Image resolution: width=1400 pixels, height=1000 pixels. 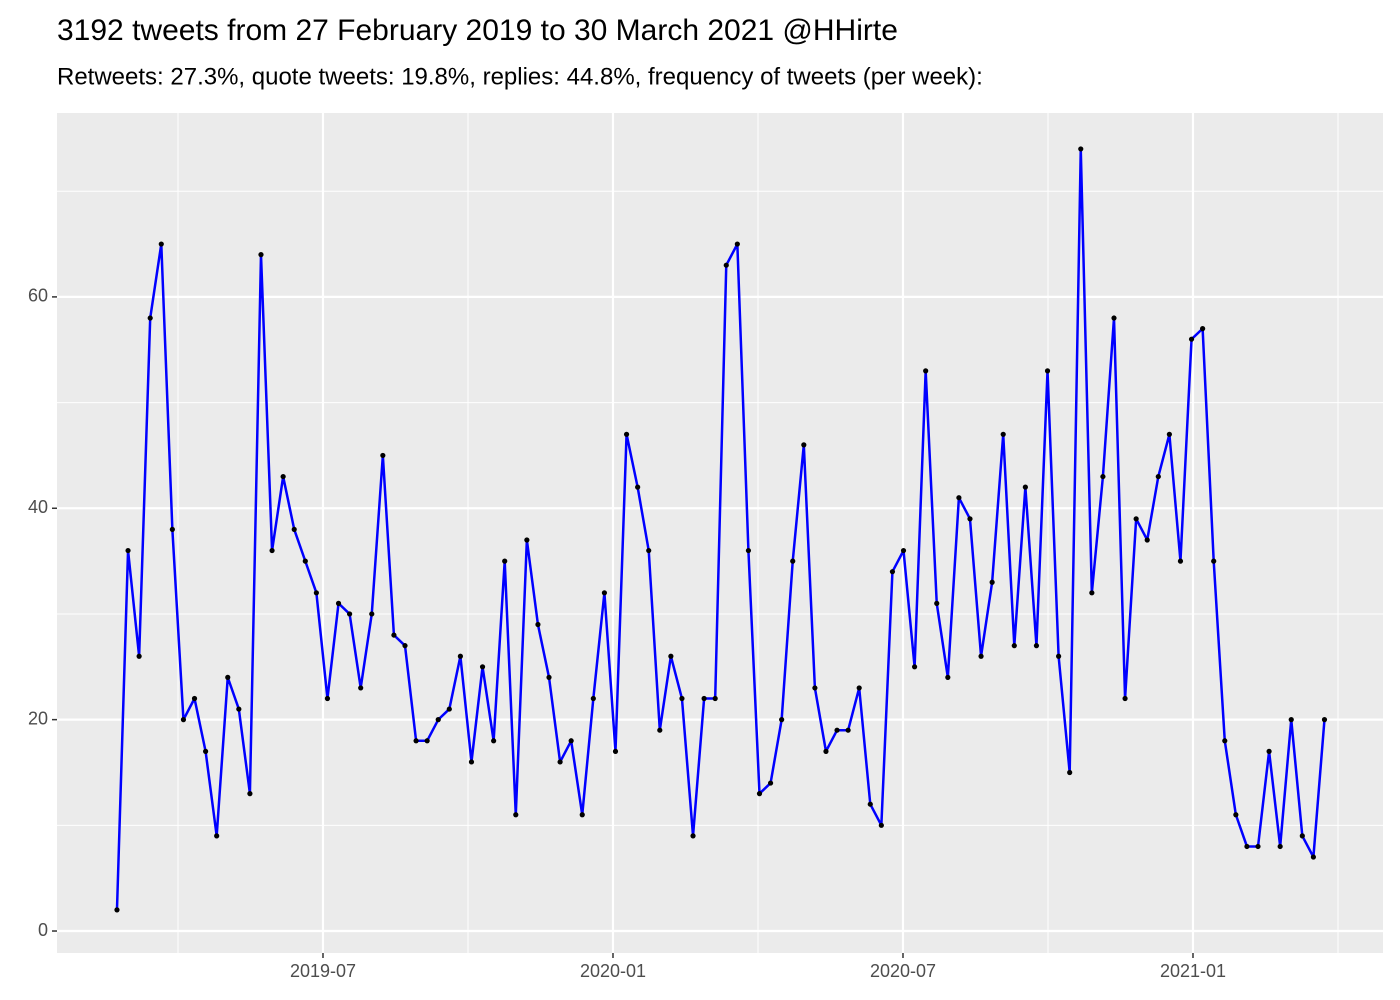 What do you see at coordinates (1193, 971) in the screenshot?
I see `x-tick-label: 2021-01` at bounding box center [1193, 971].